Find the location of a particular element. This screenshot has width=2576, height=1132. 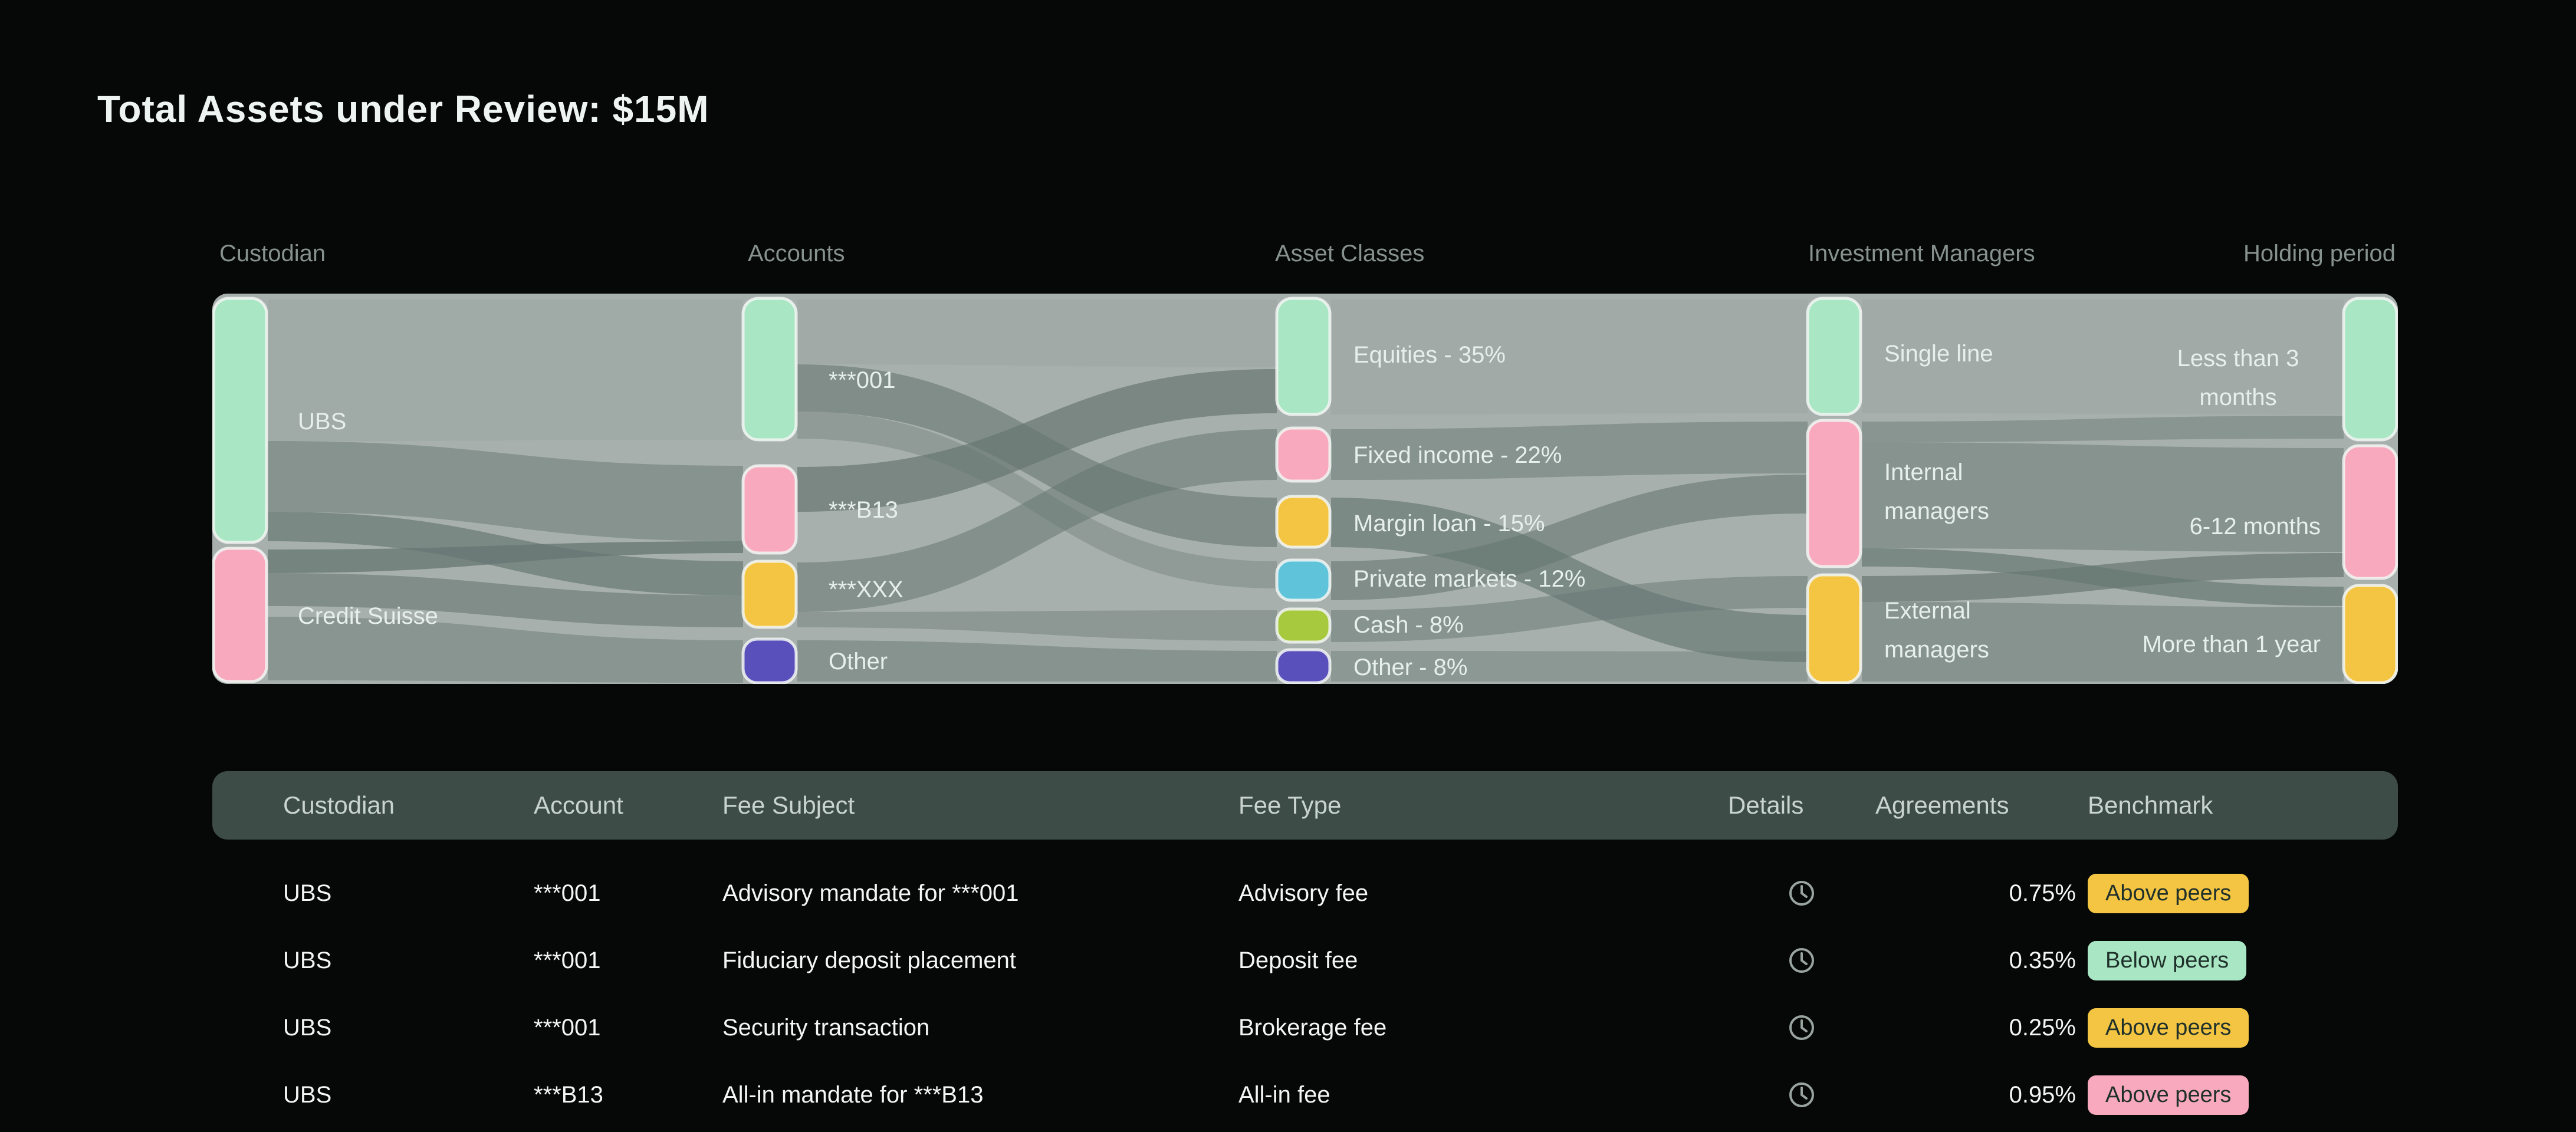

sankey-col-header-asset-classes: Asset Classes is located at coordinates (1350, 254).